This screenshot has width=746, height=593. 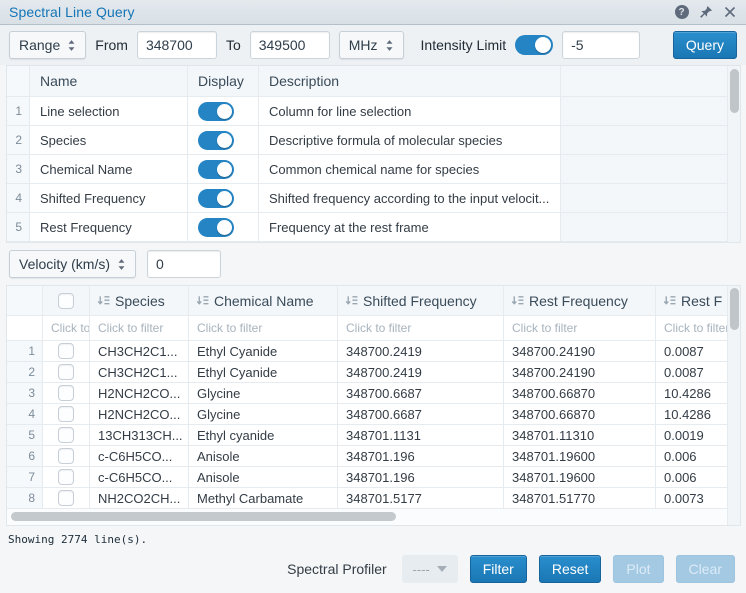 What do you see at coordinates (223, 81) in the screenshot?
I see `display-column-header: Display` at bounding box center [223, 81].